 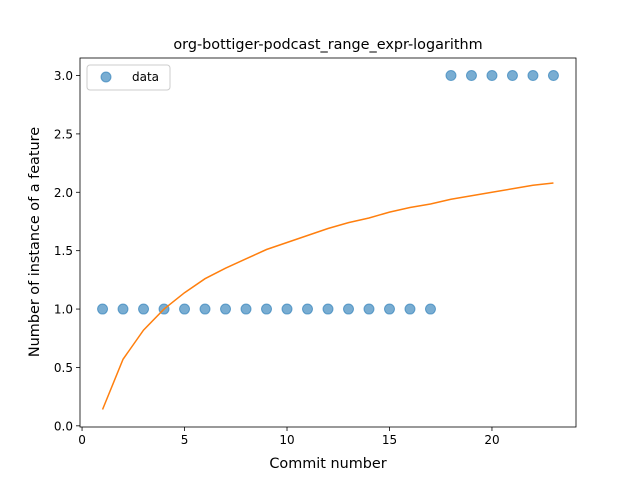 What do you see at coordinates (63, 134) in the screenshot?
I see `y-tick-label: 2.5` at bounding box center [63, 134].